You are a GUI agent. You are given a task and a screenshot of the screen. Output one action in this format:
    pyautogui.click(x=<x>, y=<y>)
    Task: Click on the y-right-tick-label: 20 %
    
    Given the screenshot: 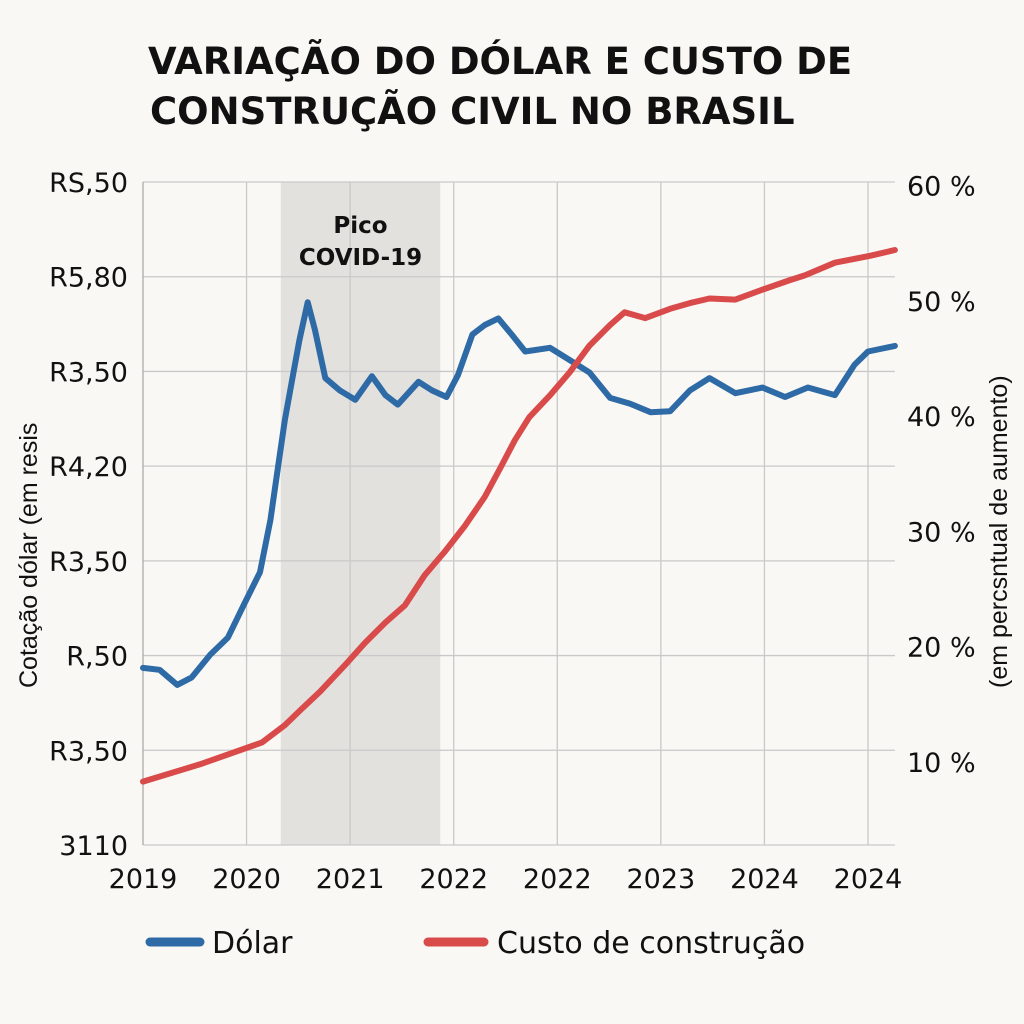 What is the action you would take?
    pyautogui.click(x=941, y=648)
    